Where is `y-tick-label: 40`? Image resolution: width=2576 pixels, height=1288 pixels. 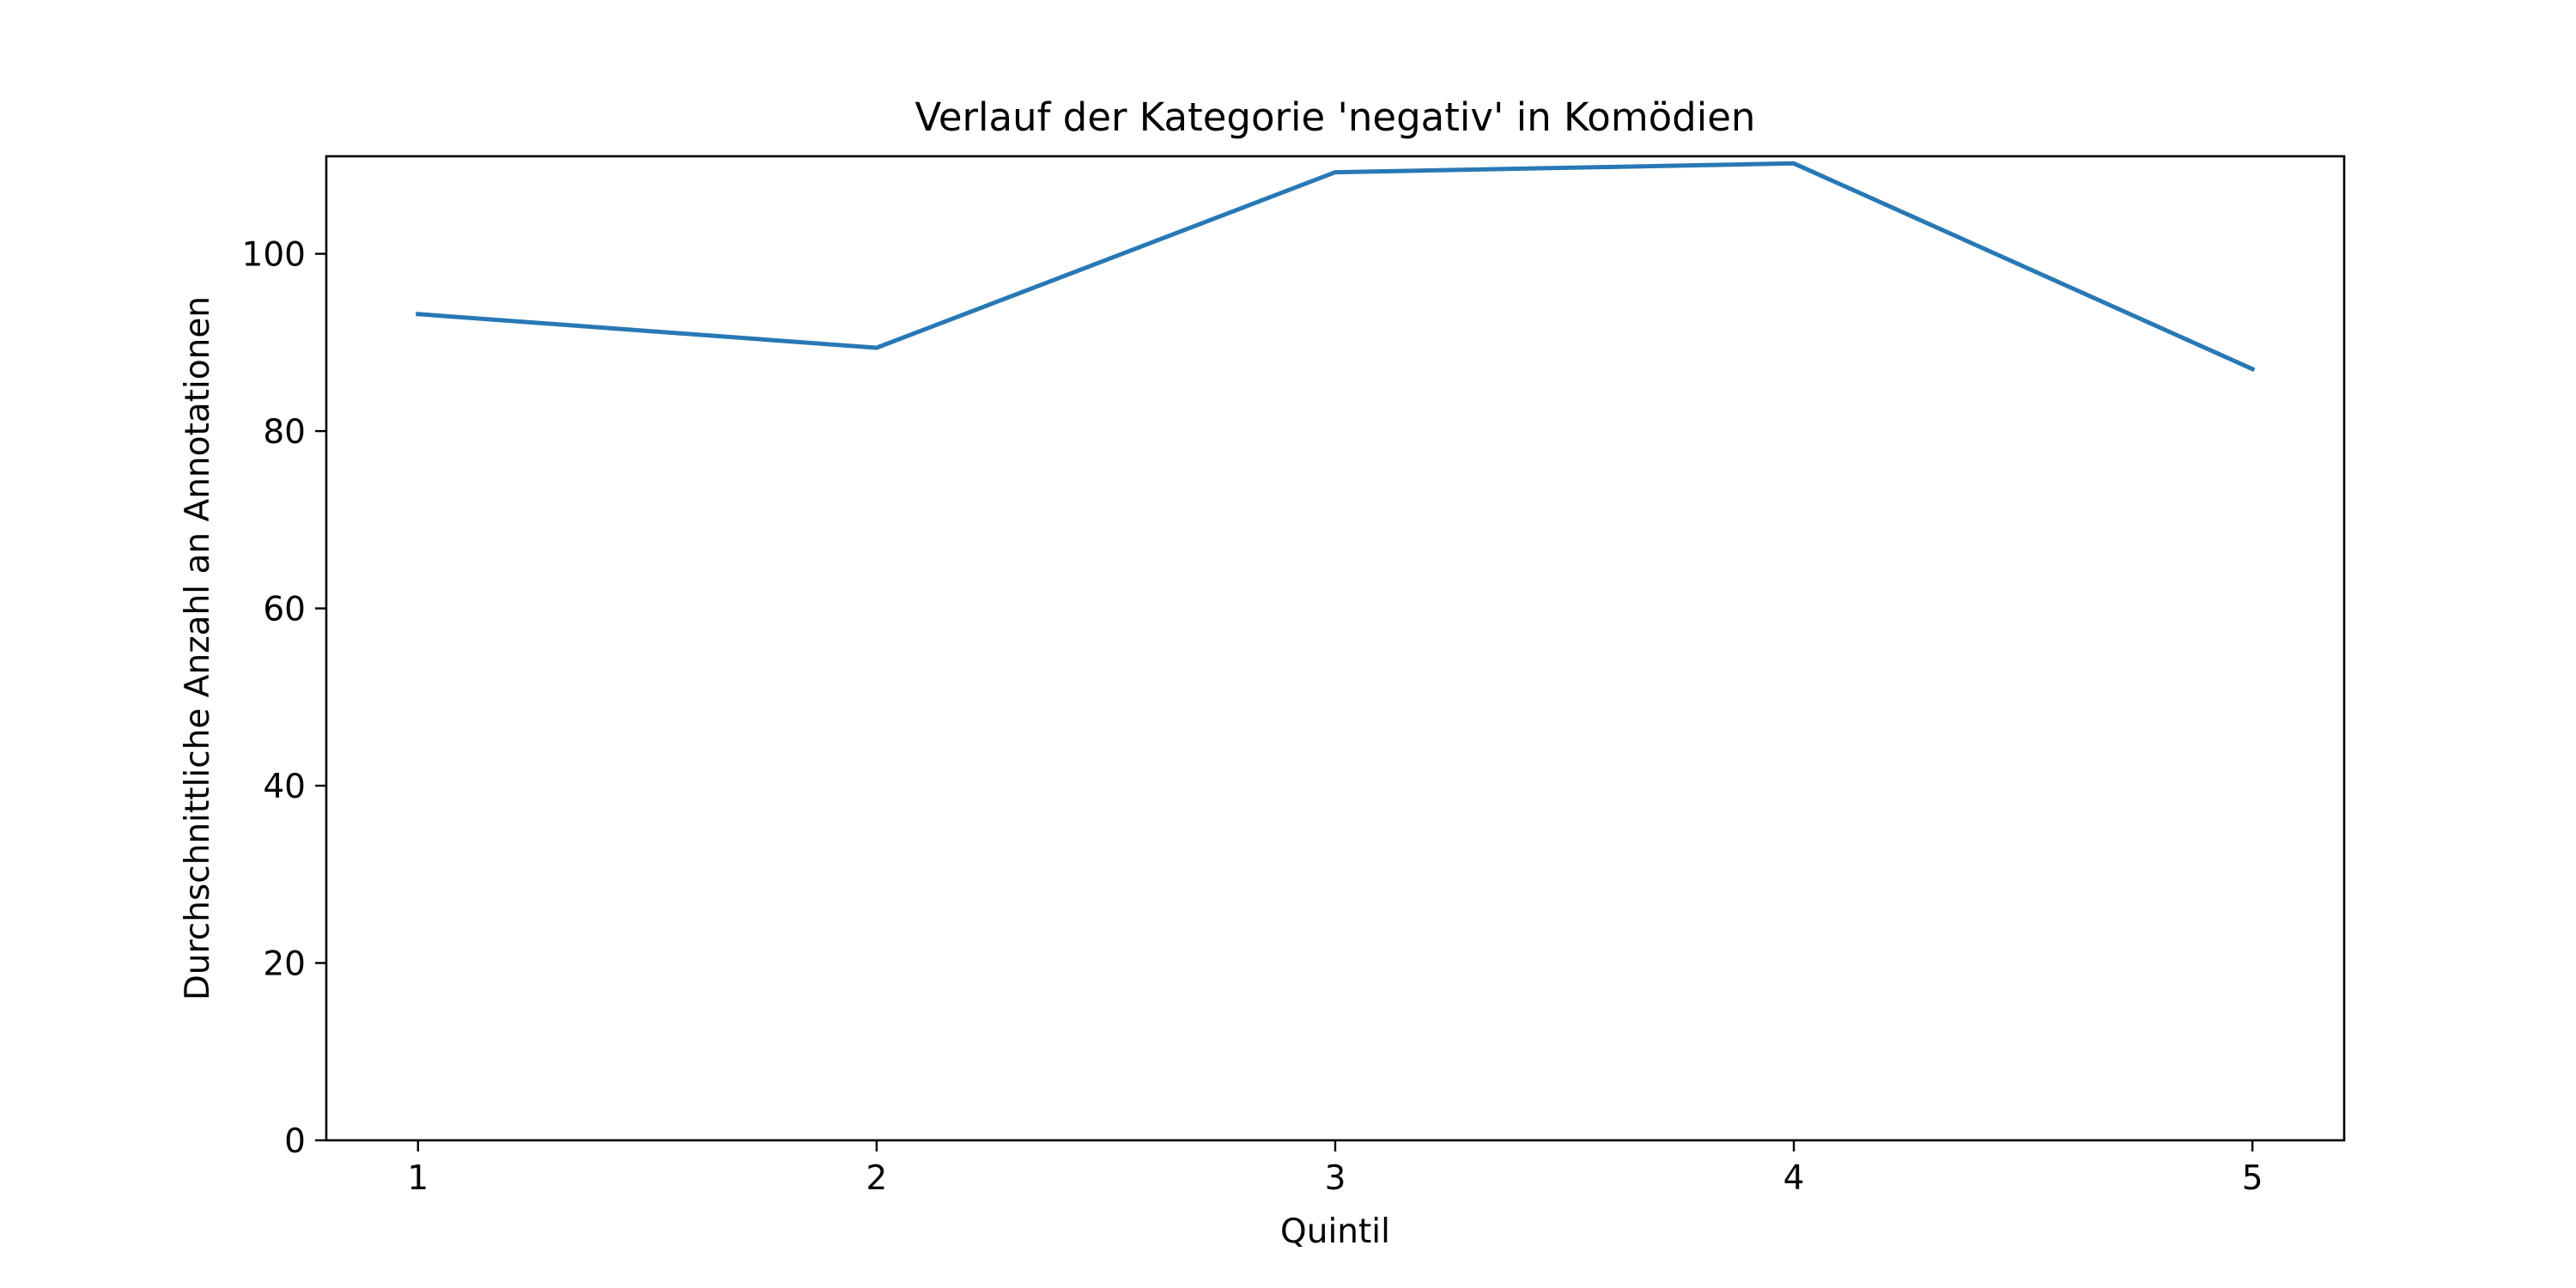
y-tick-label: 40 is located at coordinates (284, 787).